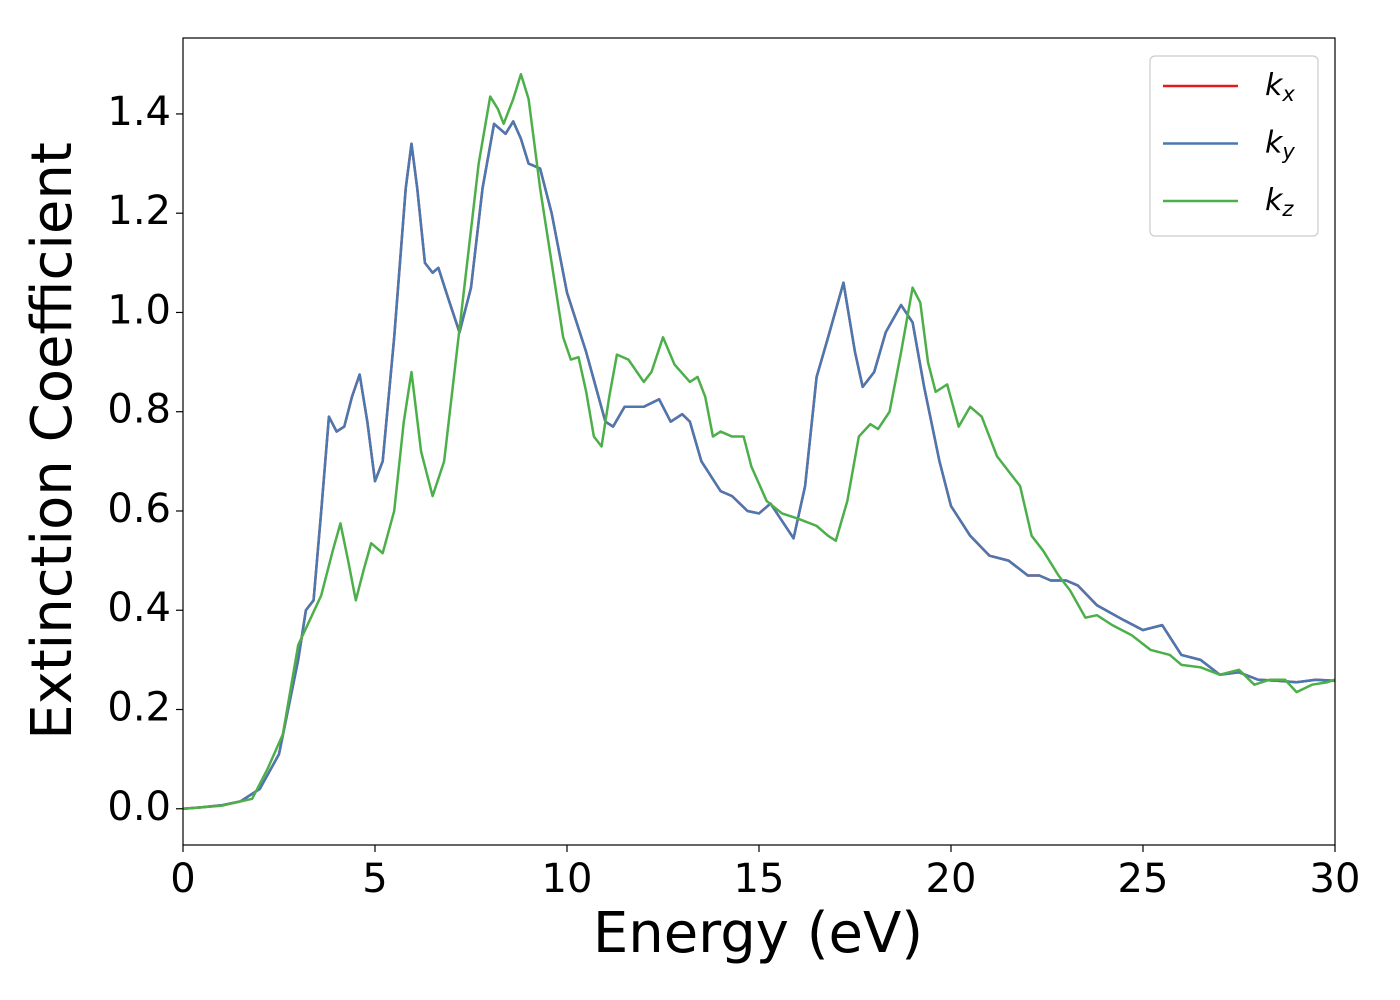 Image resolution: width=1400 pixels, height=1000 pixels. What do you see at coordinates (139, 211) in the screenshot?
I see `y-tick-label: 1.2` at bounding box center [139, 211].